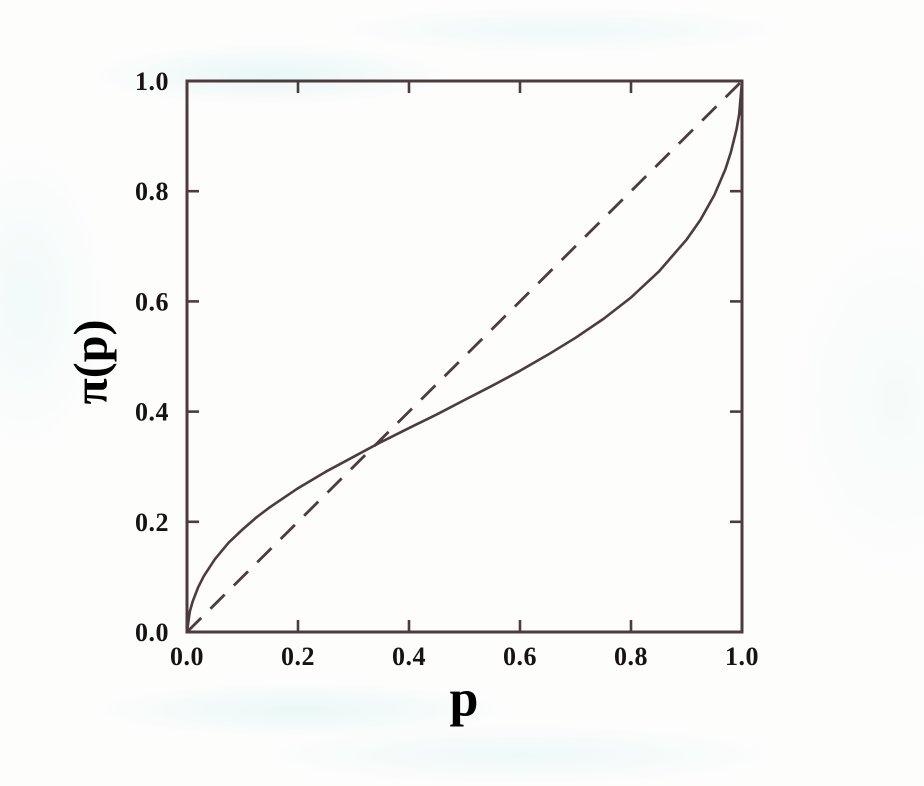  I want to click on x-tick-label: 0.0, so click(187, 656).